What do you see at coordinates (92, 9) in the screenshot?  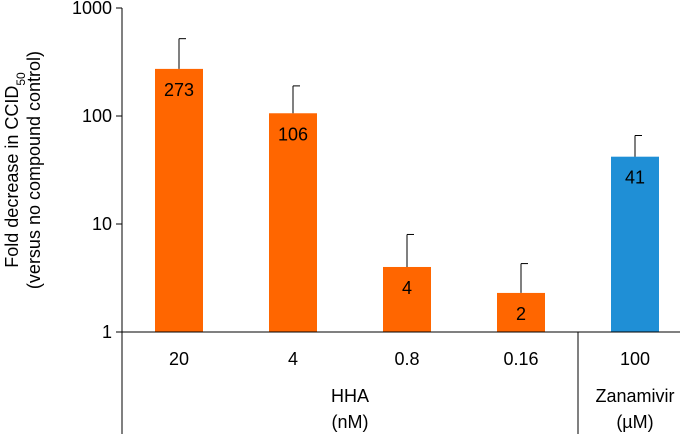 I see `y-tick-label: 1000` at bounding box center [92, 9].